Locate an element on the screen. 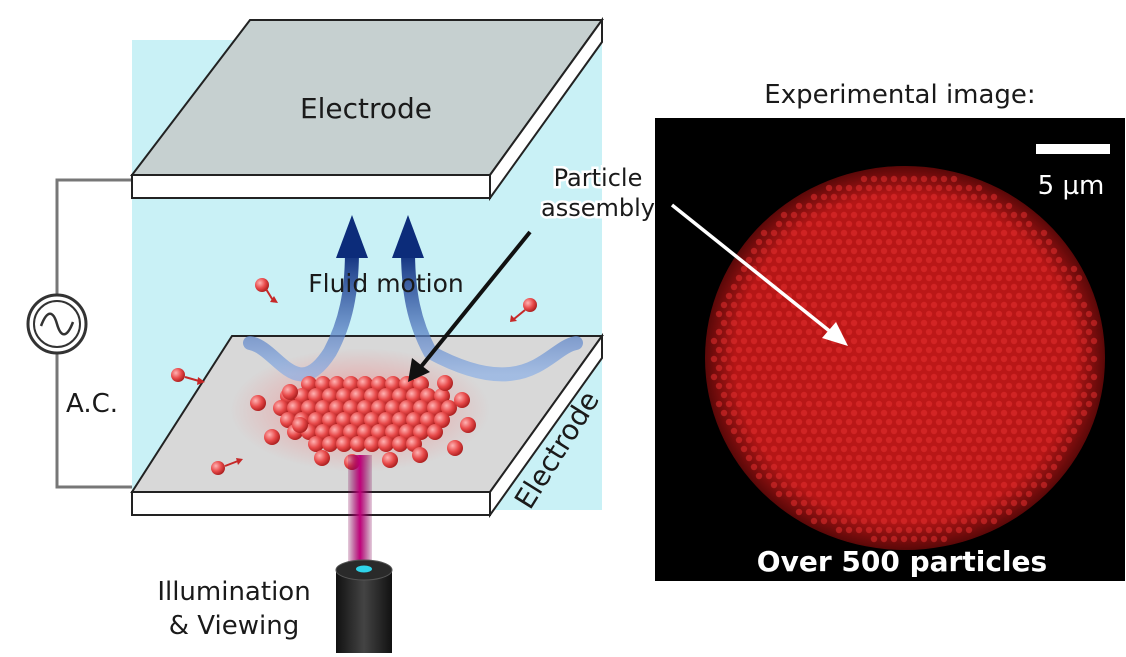 The width and height of the screenshot is (1126, 657). fluid-flow-arrows is located at coordinates (413, 298).